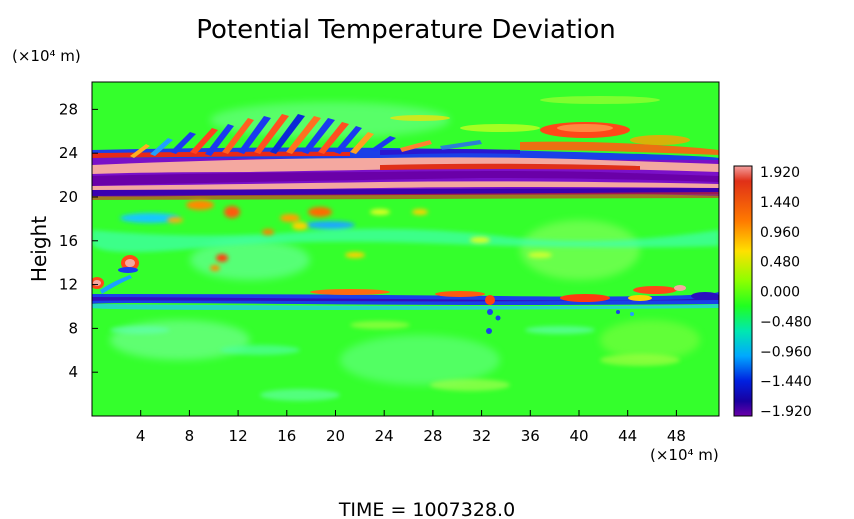  I want to click on y-tick-label: 4, so click(73, 372).